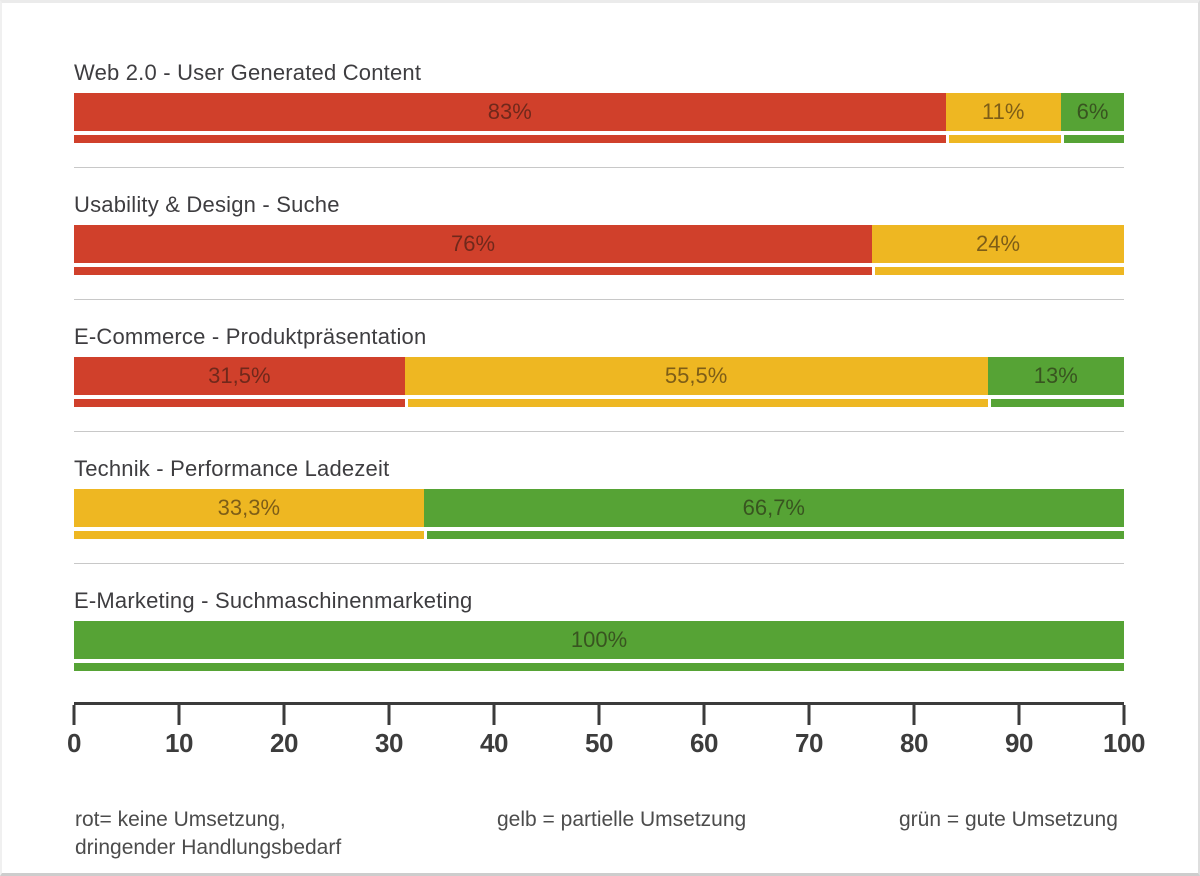  I want to click on chart-row: E-Marketing - Suchmaschinenmarketing 100%, so click(599, 629).